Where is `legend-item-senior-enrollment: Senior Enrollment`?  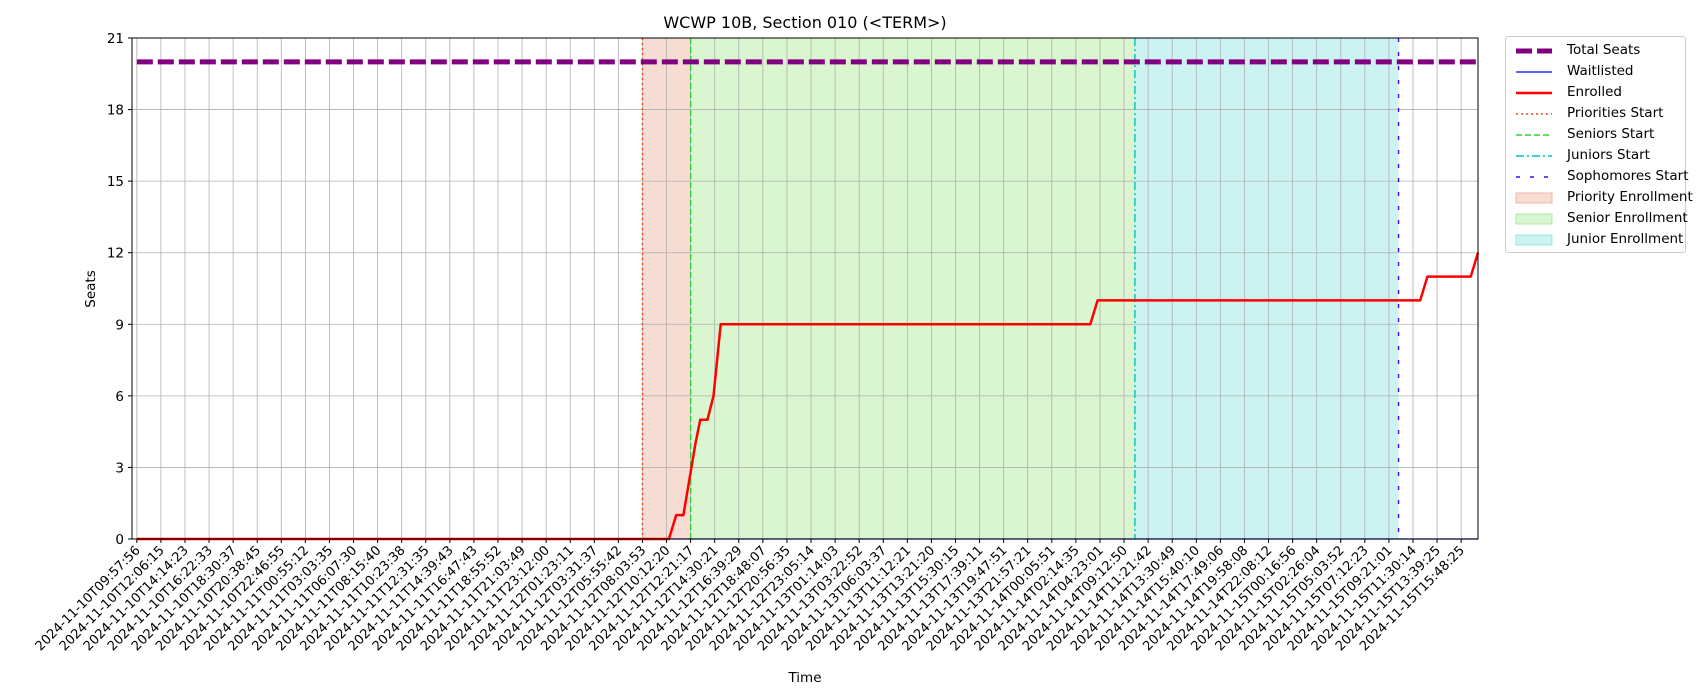 legend-item-senior-enrollment: Senior Enrollment is located at coordinates (1597, 218).